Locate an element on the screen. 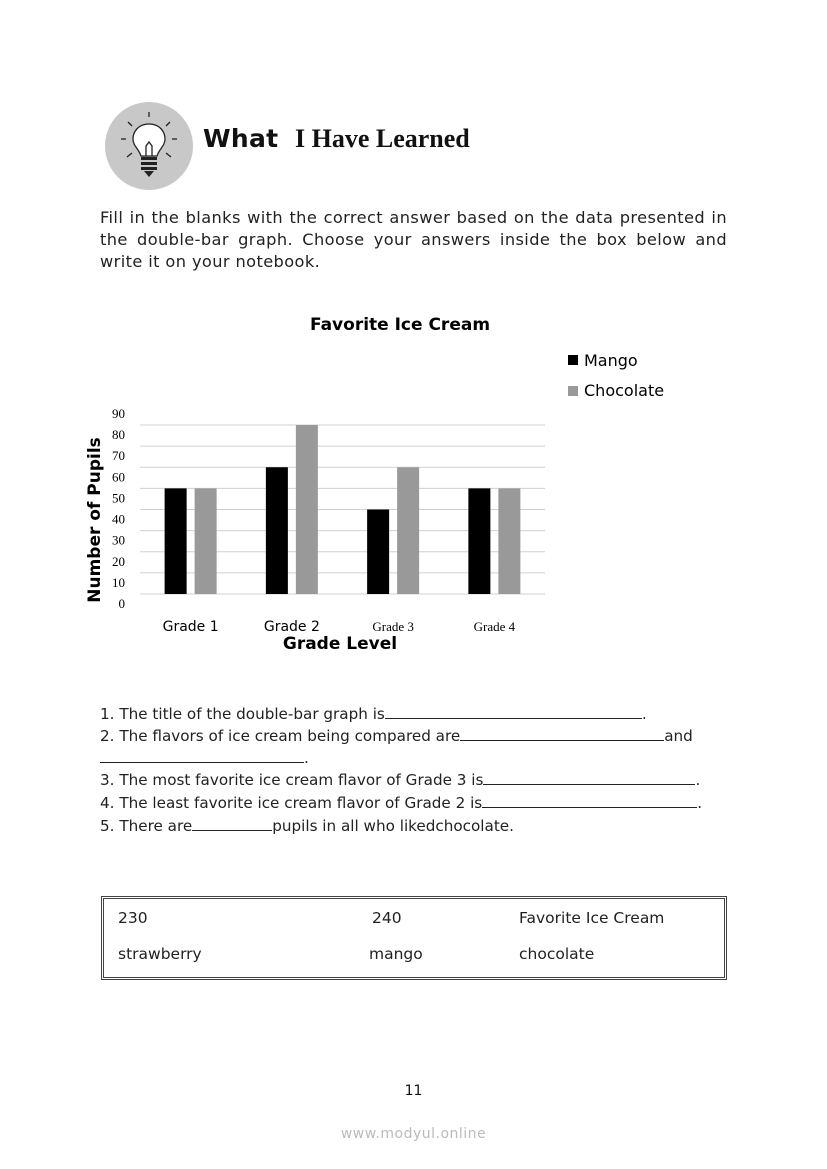 This screenshot has width=827, height=1169. watermark: www.modyul.online is located at coordinates (413, 1134).